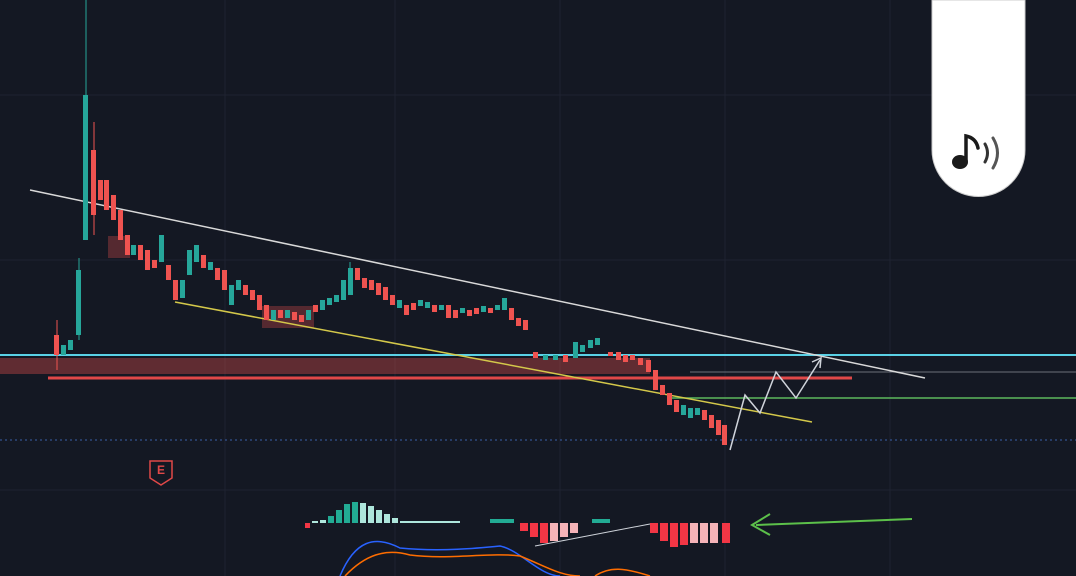 This screenshot has height=576, width=1076. What do you see at coordinates (325, 366) in the screenshot?
I see `resistance-zone` at bounding box center [325, 366].